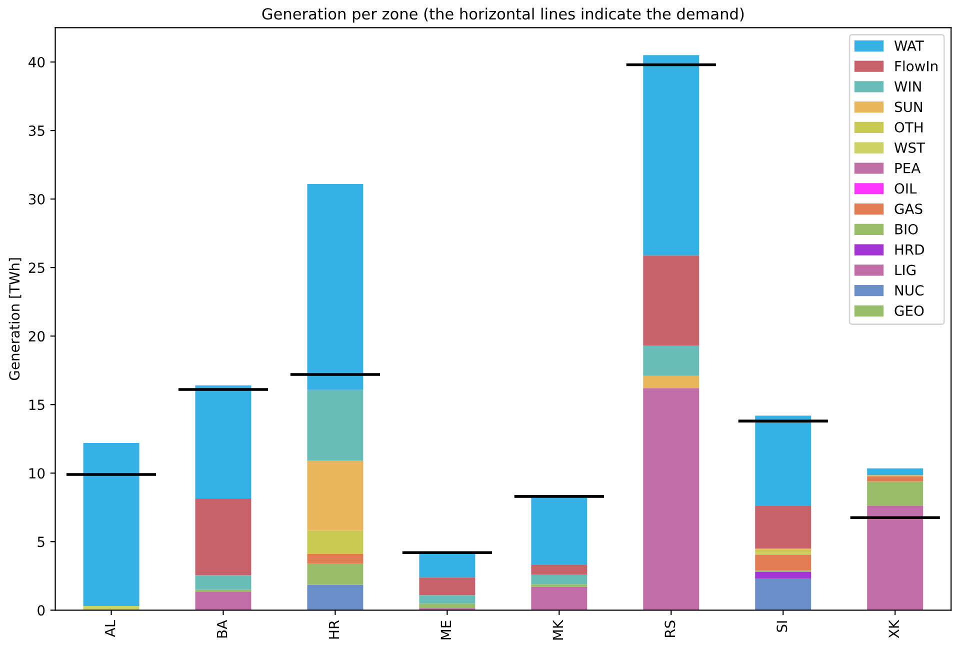 The image size is (953, 645). I want to click on legend-label: FlowIn, so click(916, 66).